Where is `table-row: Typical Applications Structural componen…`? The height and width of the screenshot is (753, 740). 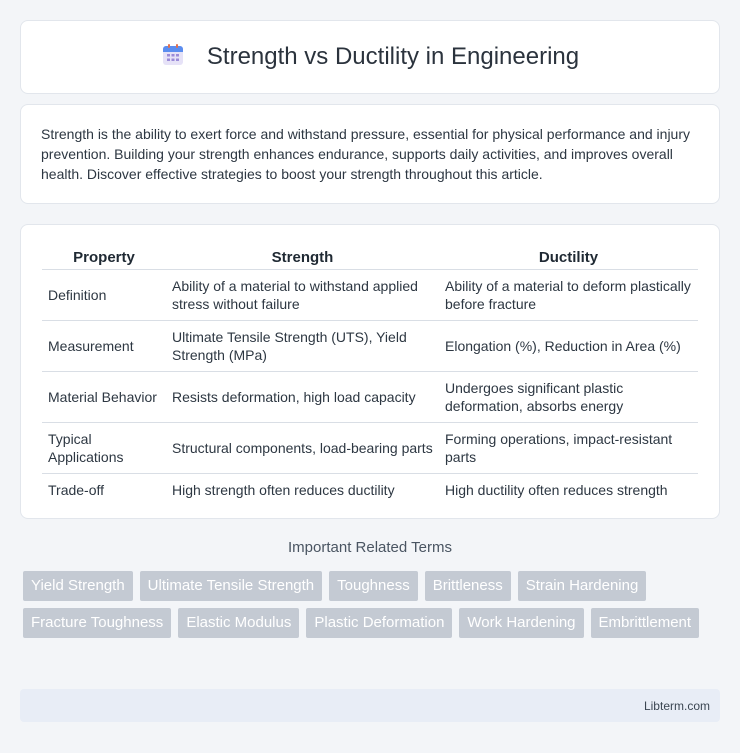
table-row: Typical Applications Structural componen… is located at coordinates (370, 448).